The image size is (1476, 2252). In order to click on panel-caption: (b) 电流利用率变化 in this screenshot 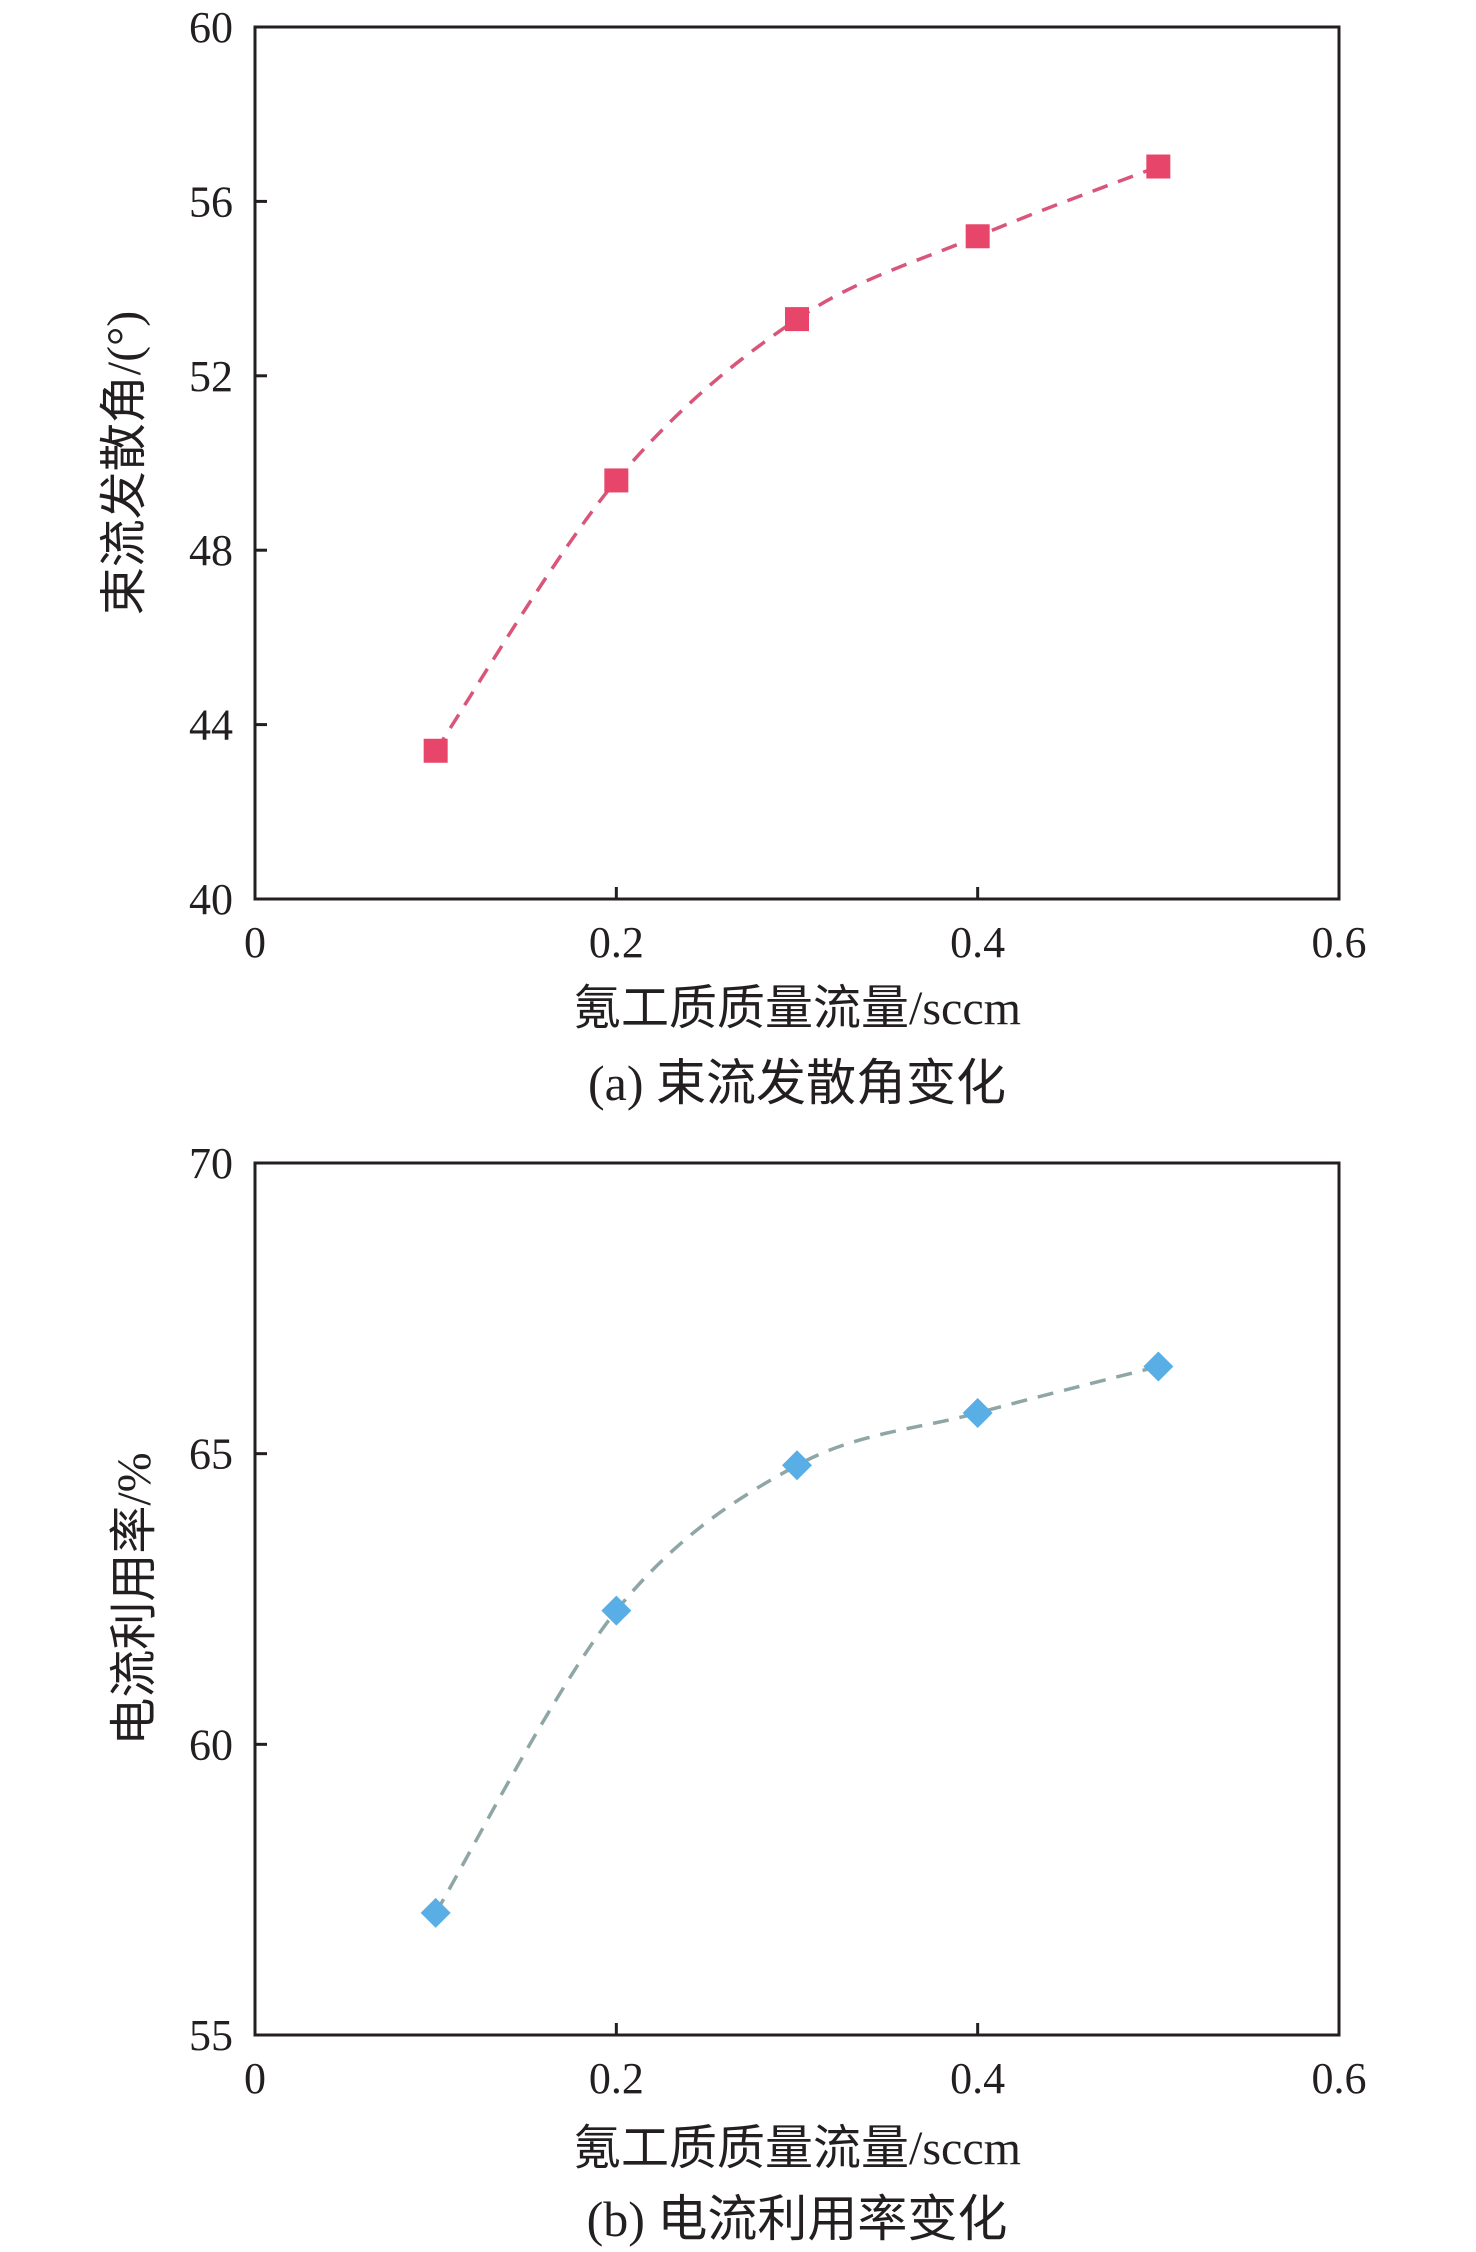, I will do `click(797, 2219)`.